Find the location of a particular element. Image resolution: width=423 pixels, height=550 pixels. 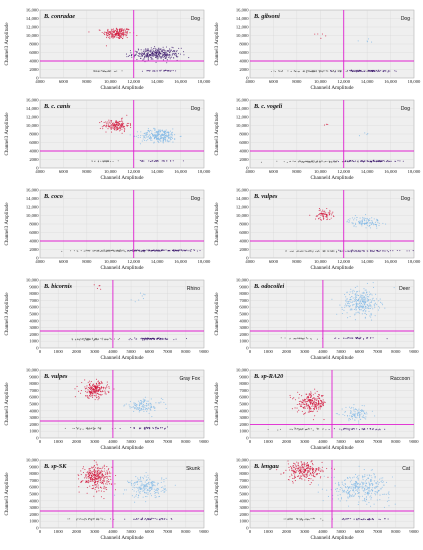

x-tick-label: 4000 is located at coordinates (40, 171).